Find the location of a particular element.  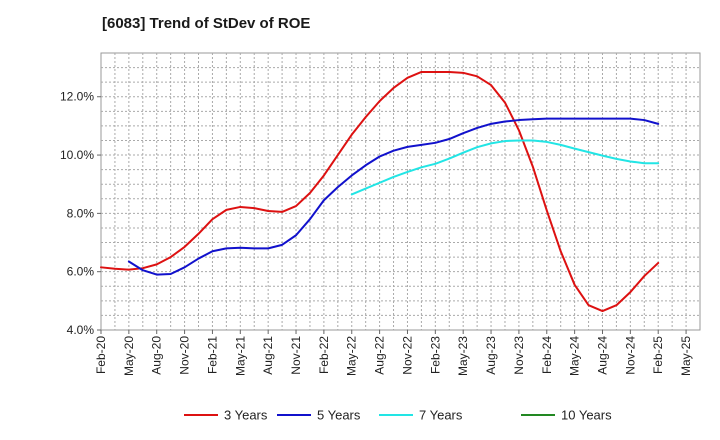

x-tick-label: Feb-21 is located at coordinates (212, 355).